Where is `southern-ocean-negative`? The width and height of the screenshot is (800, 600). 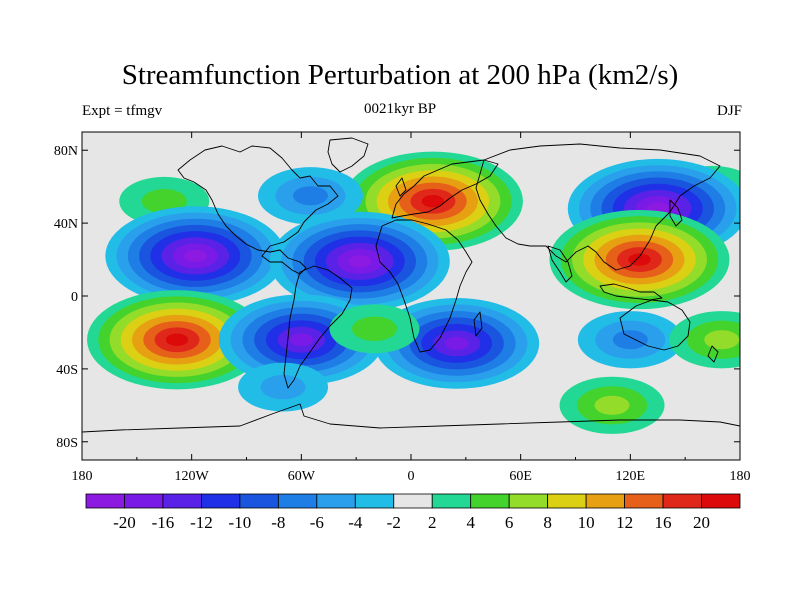
southern-ocean-negative is located at coordinates (283, 387).